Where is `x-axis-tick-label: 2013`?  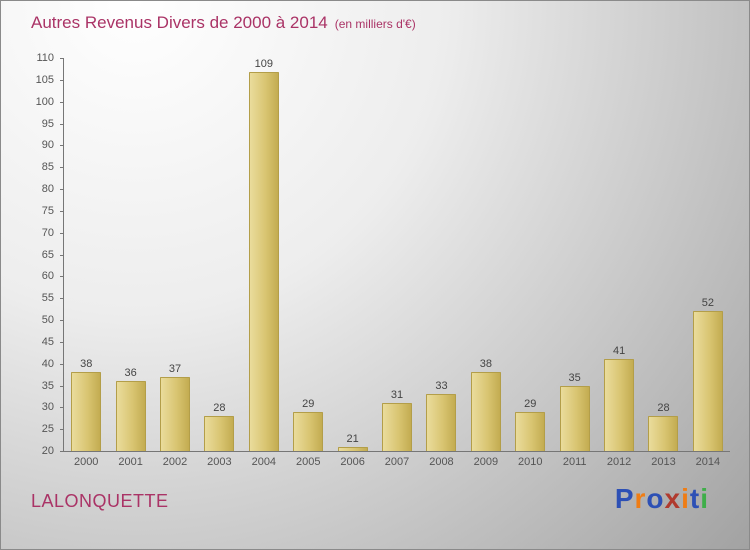
x-axis-tick-label: 2013 is located at coordinates (663, 462).